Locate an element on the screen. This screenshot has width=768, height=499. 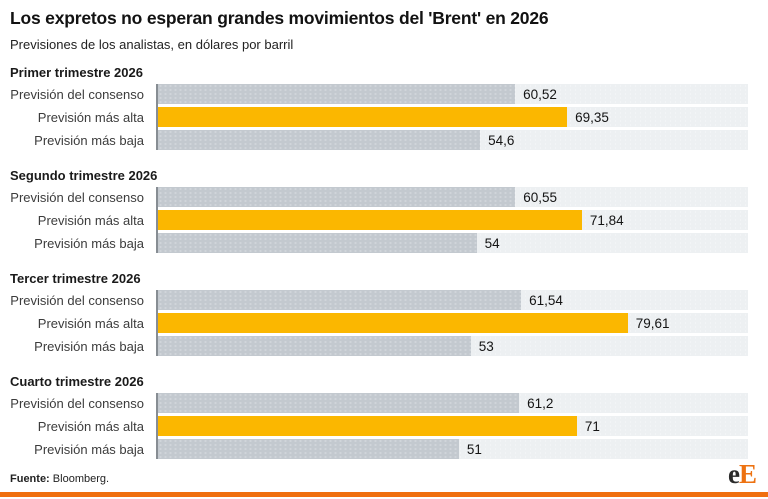
bar-row: Previsión más alta 71 is located at coordinates (379, 426).